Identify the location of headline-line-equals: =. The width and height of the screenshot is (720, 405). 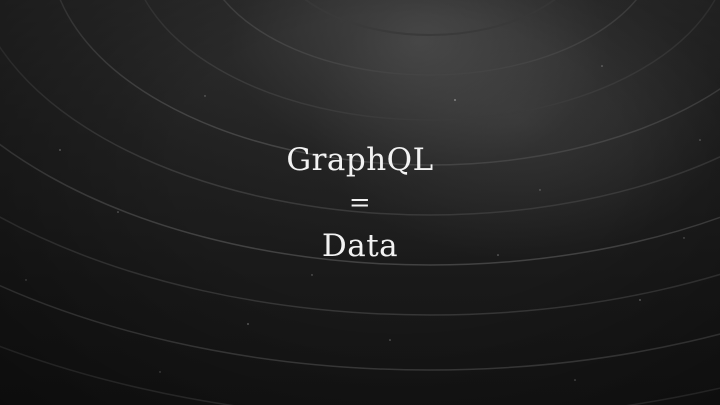
(360, 203).